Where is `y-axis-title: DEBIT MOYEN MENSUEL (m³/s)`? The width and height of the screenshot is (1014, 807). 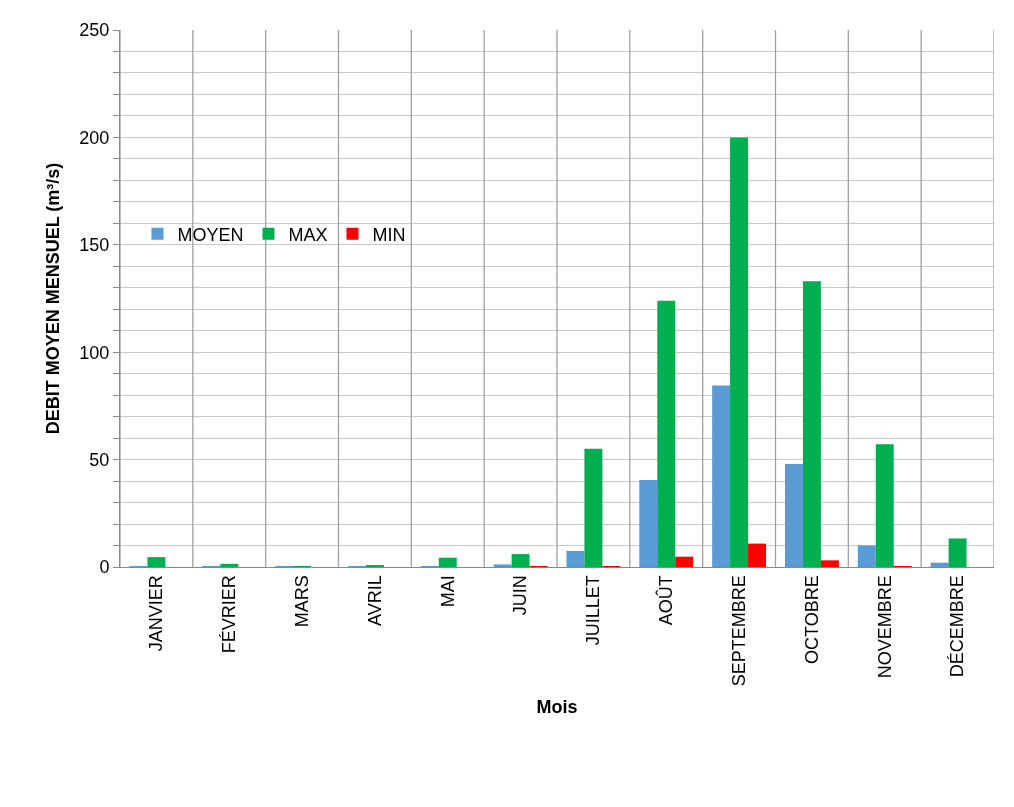 y-axis-title: DEBIT MOYEN MENSUEL (m³/s) is located at coordinates (52, 298).